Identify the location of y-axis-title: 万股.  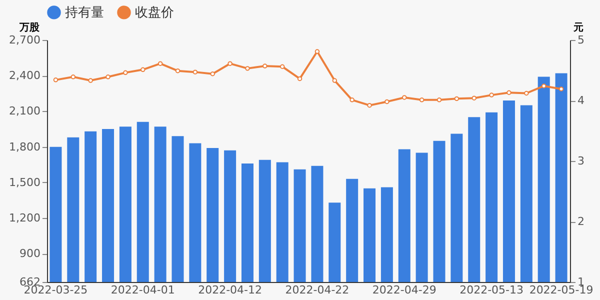
(29, 28).